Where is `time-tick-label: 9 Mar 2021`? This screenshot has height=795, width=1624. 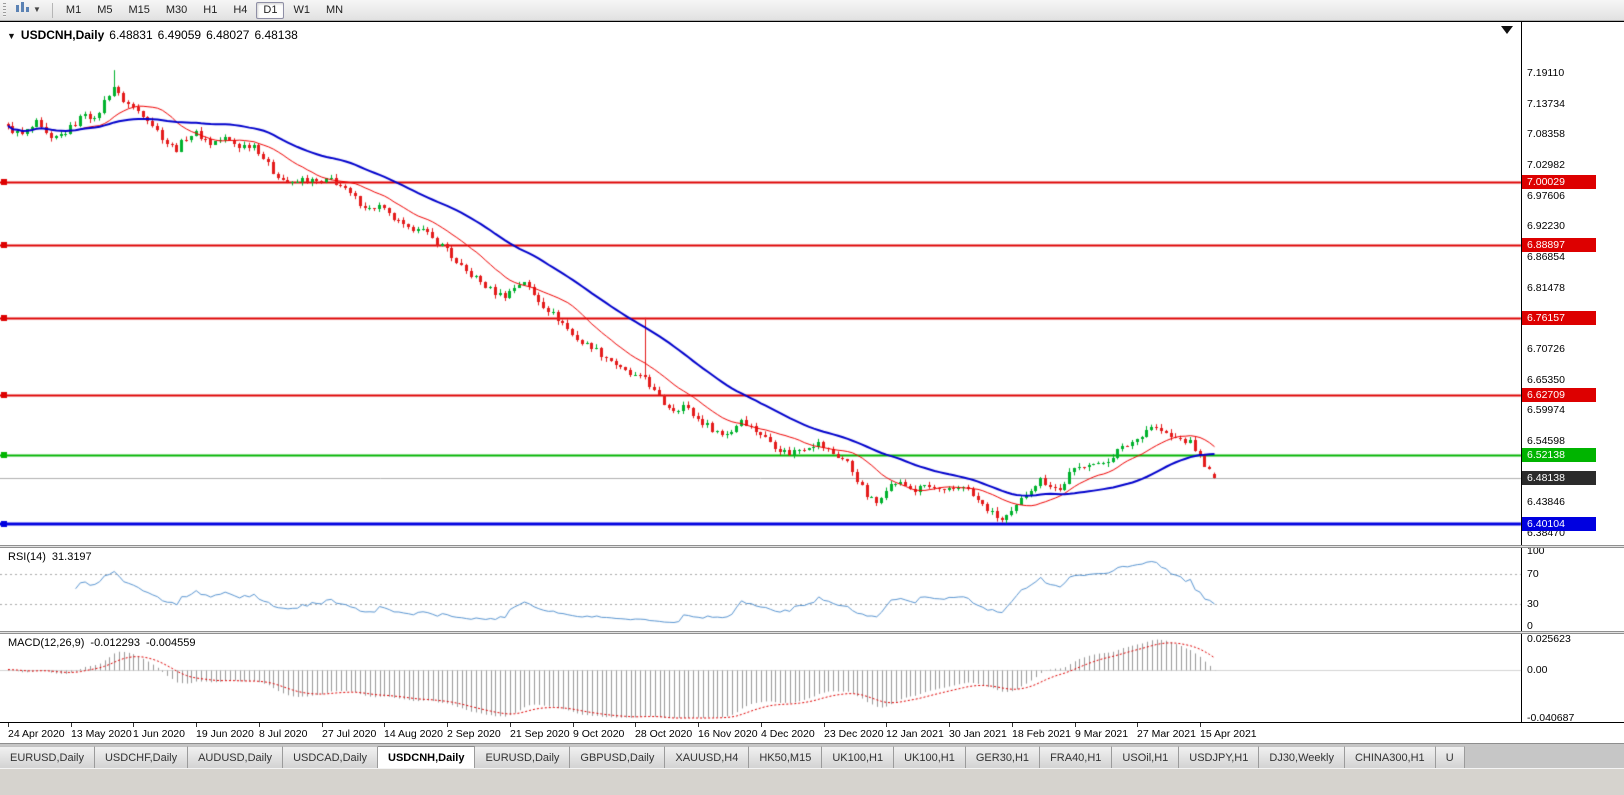 time-tick-label: 9 Mar 2021 is located at coordinates (1102, 734).